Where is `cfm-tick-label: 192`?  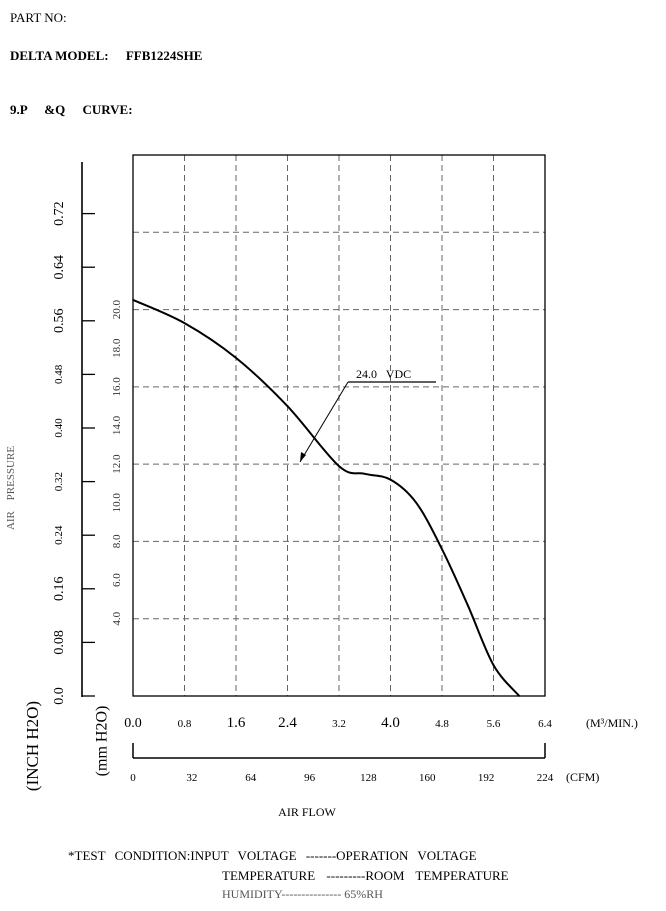 cfm-tick-label: 192 is located at coordinates (486, 778).